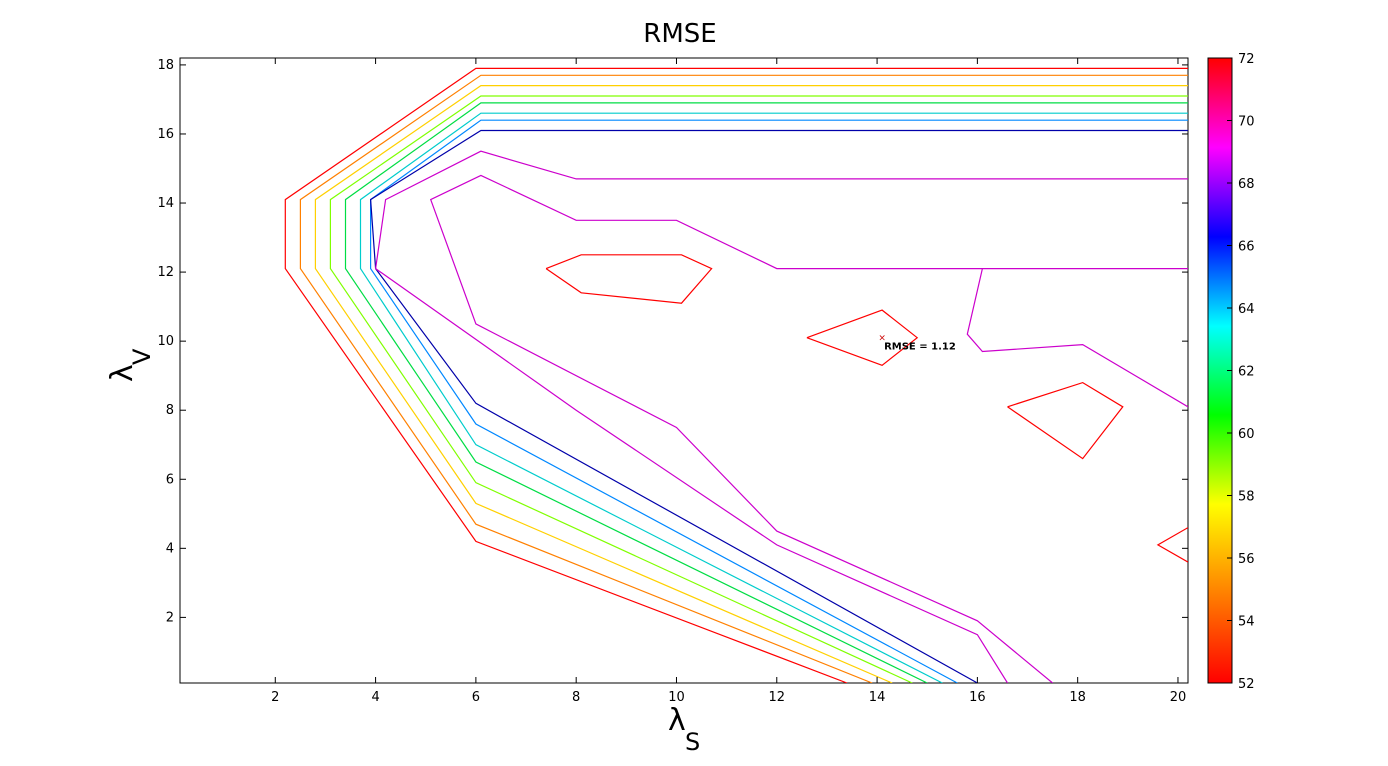  I want to click on colorbar-tick-label: 52, so click(1246, 684).